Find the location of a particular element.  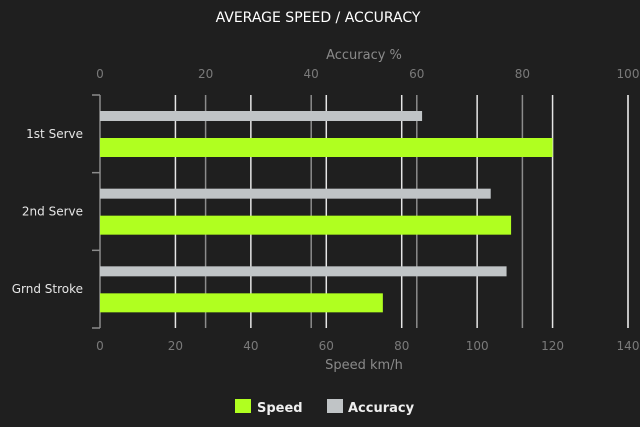

category-label: Grnd Stroke is located at coordinates (47, 289).